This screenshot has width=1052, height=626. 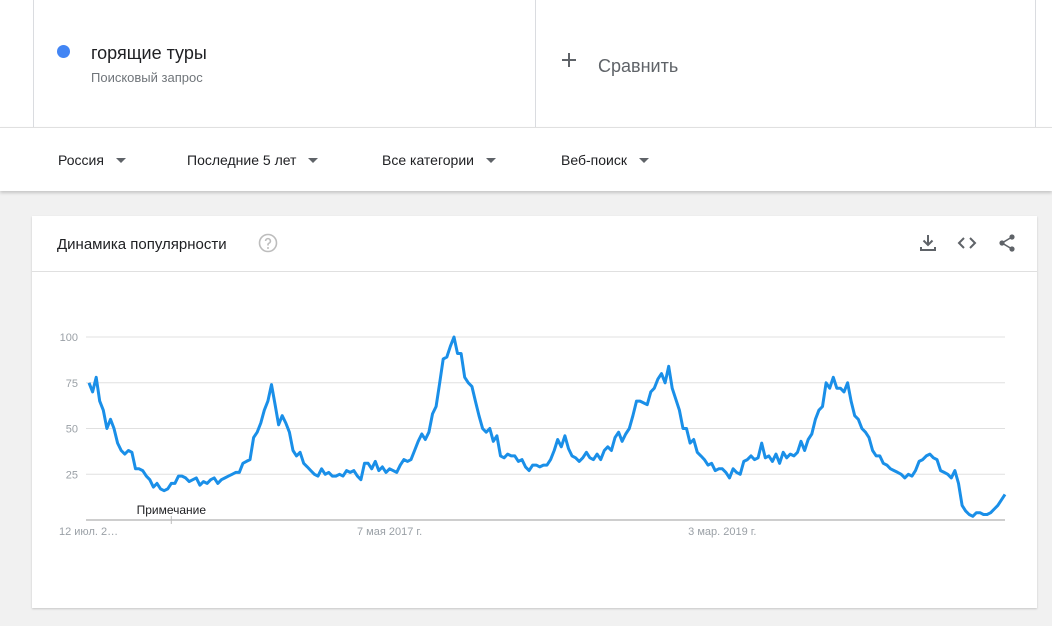 I want to click on card-divider, so click(x=534, y=271).